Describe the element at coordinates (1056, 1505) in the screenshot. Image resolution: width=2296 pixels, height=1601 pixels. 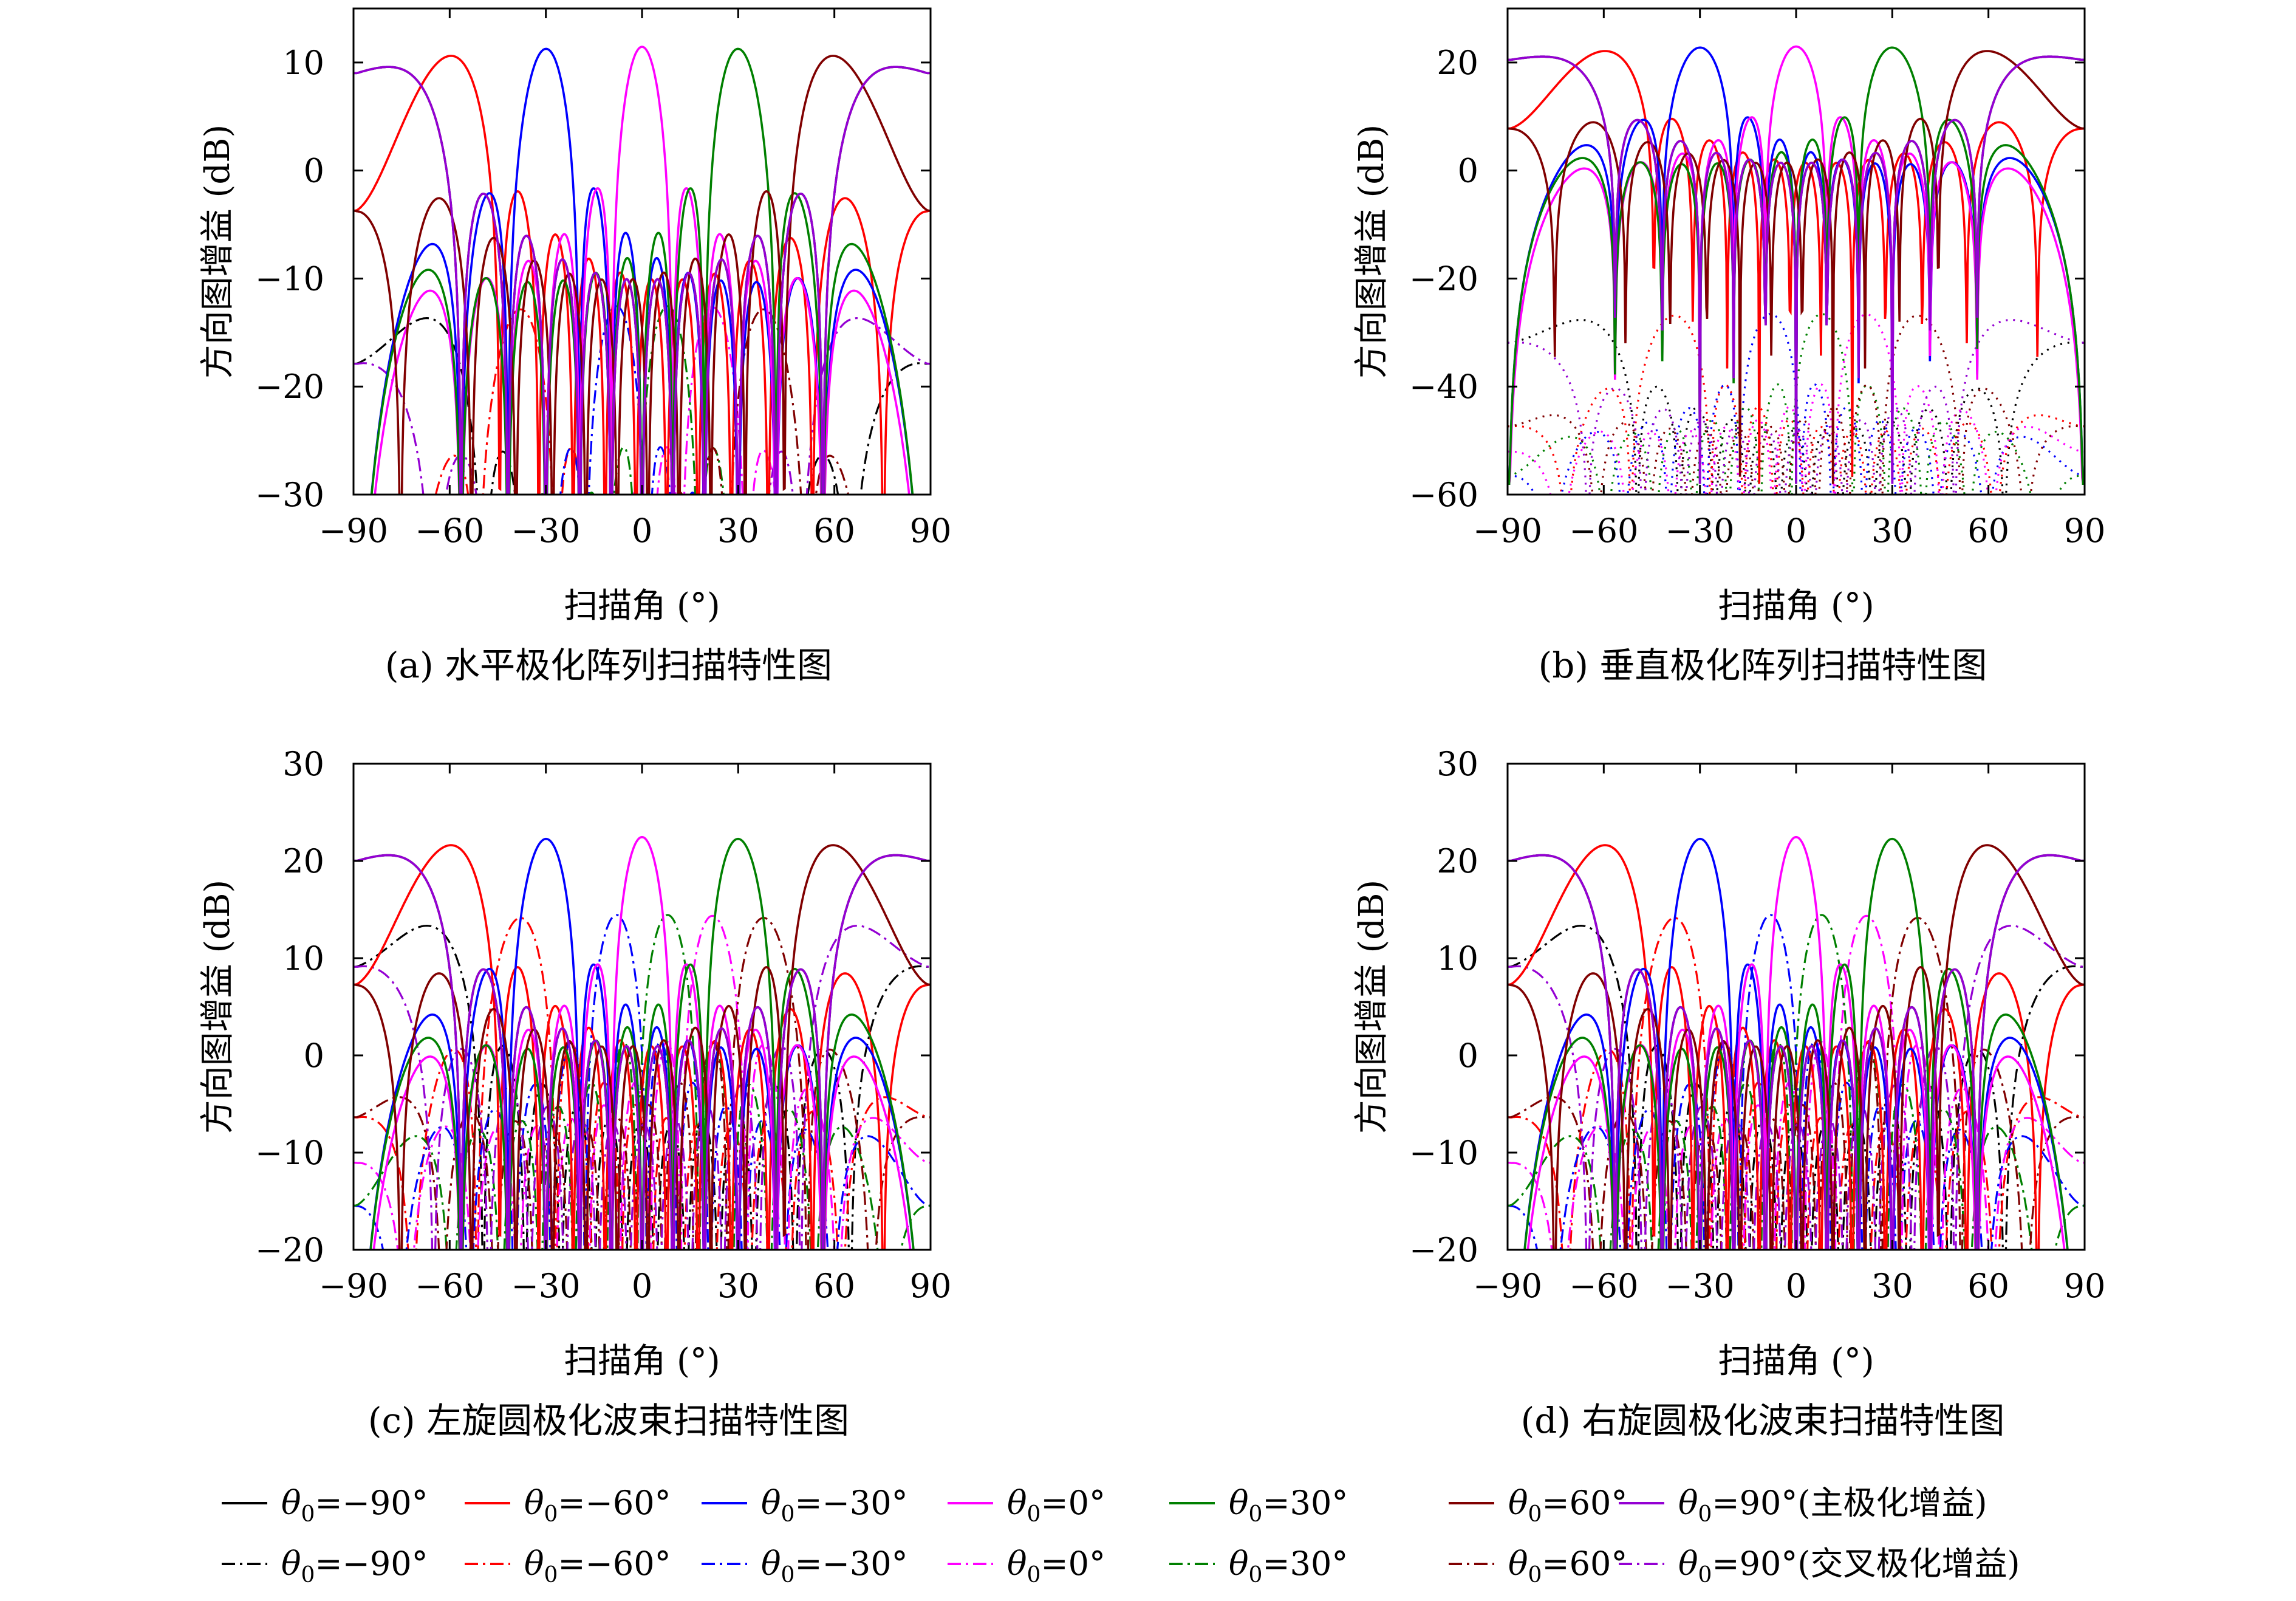
I see `legend-label: θ0=0°` at that location.